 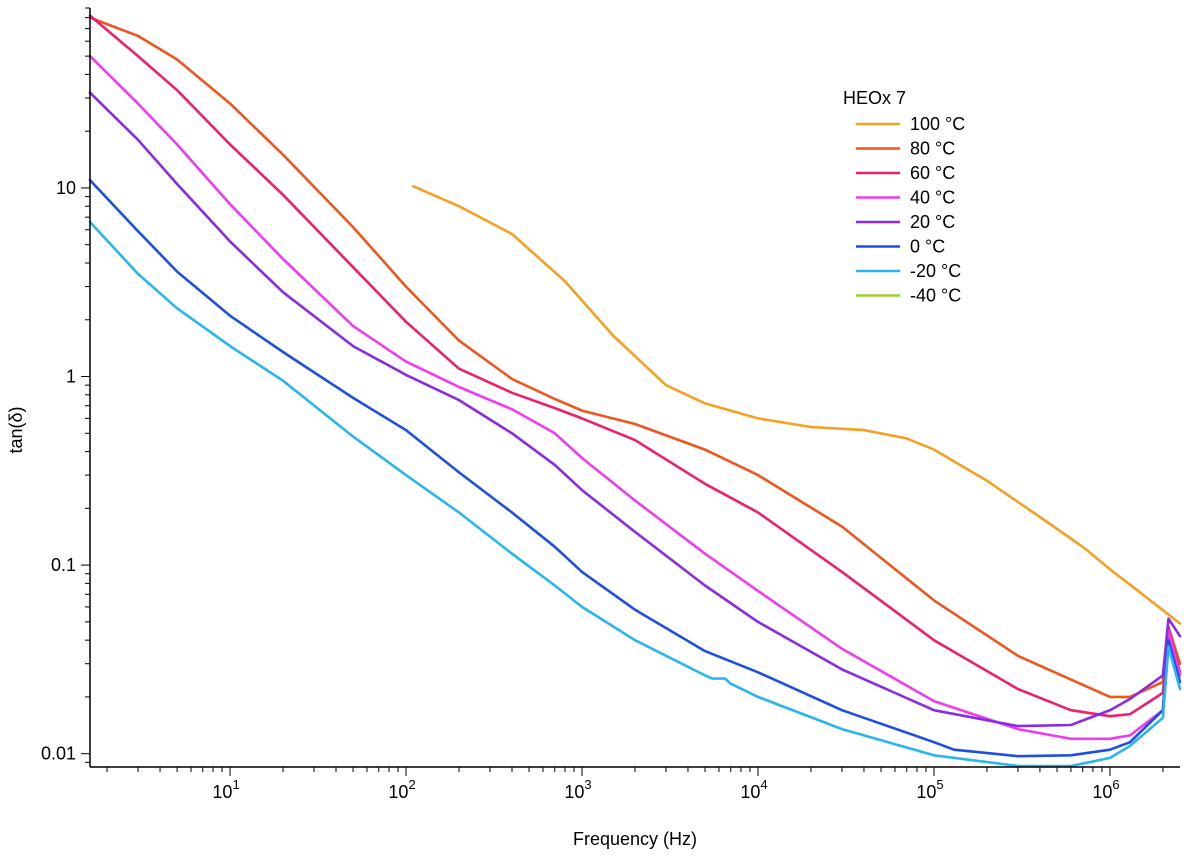 I want to click on legend-label: 20 °C, so click(x=932, y=222).